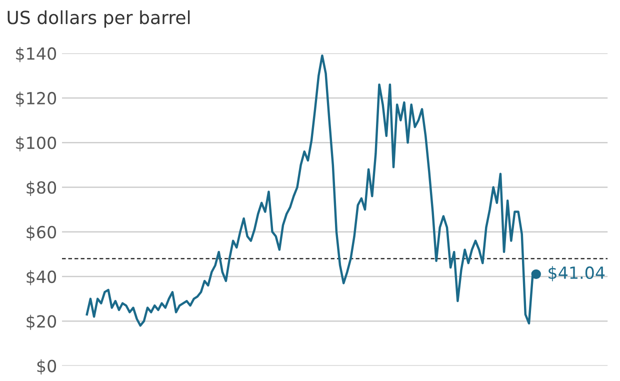 The image size is (620, 381). What do you see at coordinates (46, 367) in the screenshot?
I see `y-tick-label: $0` at bounding box center [46, 367].